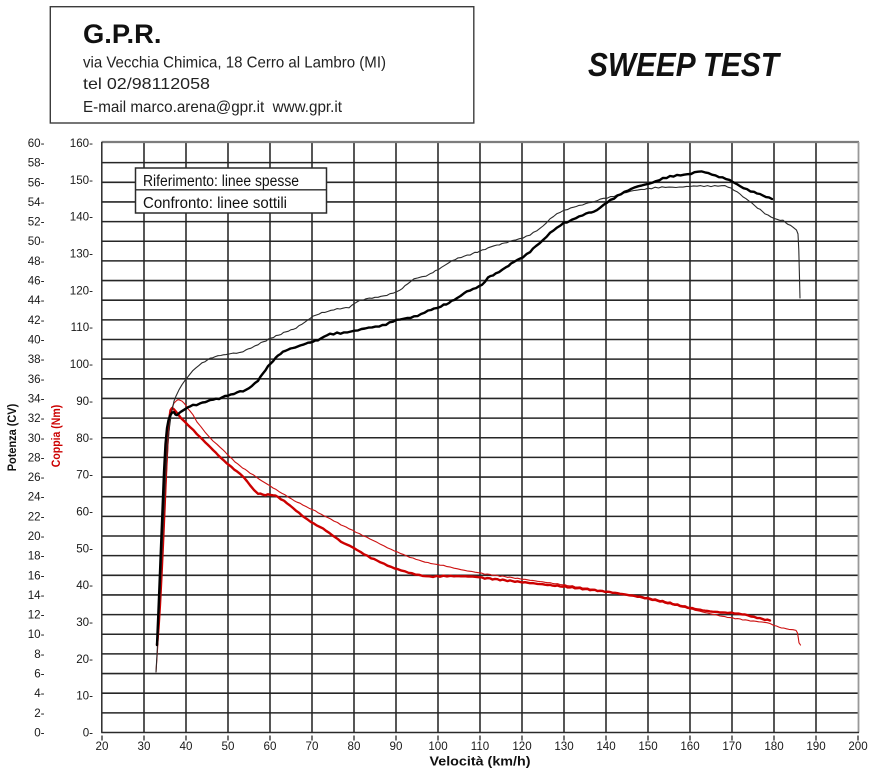  What do you see at coordinates (36, 615) in the screenshot?
I see `svg-text: 12-` at bounding box center [36, 615].